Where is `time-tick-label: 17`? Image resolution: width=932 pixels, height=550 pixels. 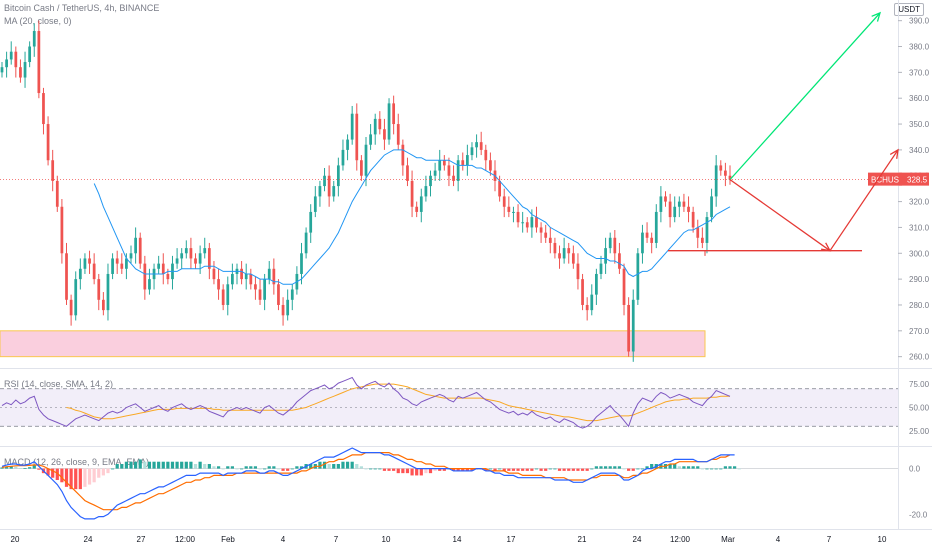
time-tick-label: 17 is located at coordinates (511, 539).